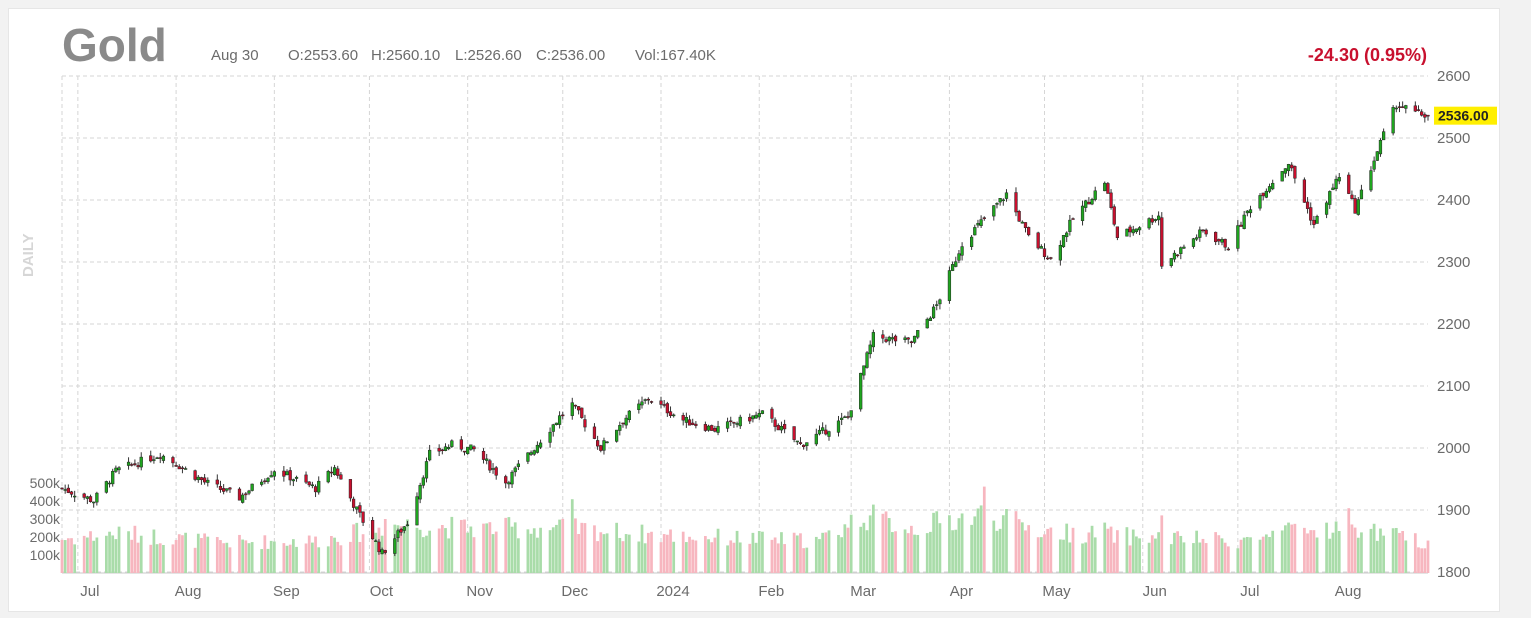 Image resolution: width=1531 pixels, height=618 pixels. I want to click on price-tick-label: 2000, so click(1453, 448).